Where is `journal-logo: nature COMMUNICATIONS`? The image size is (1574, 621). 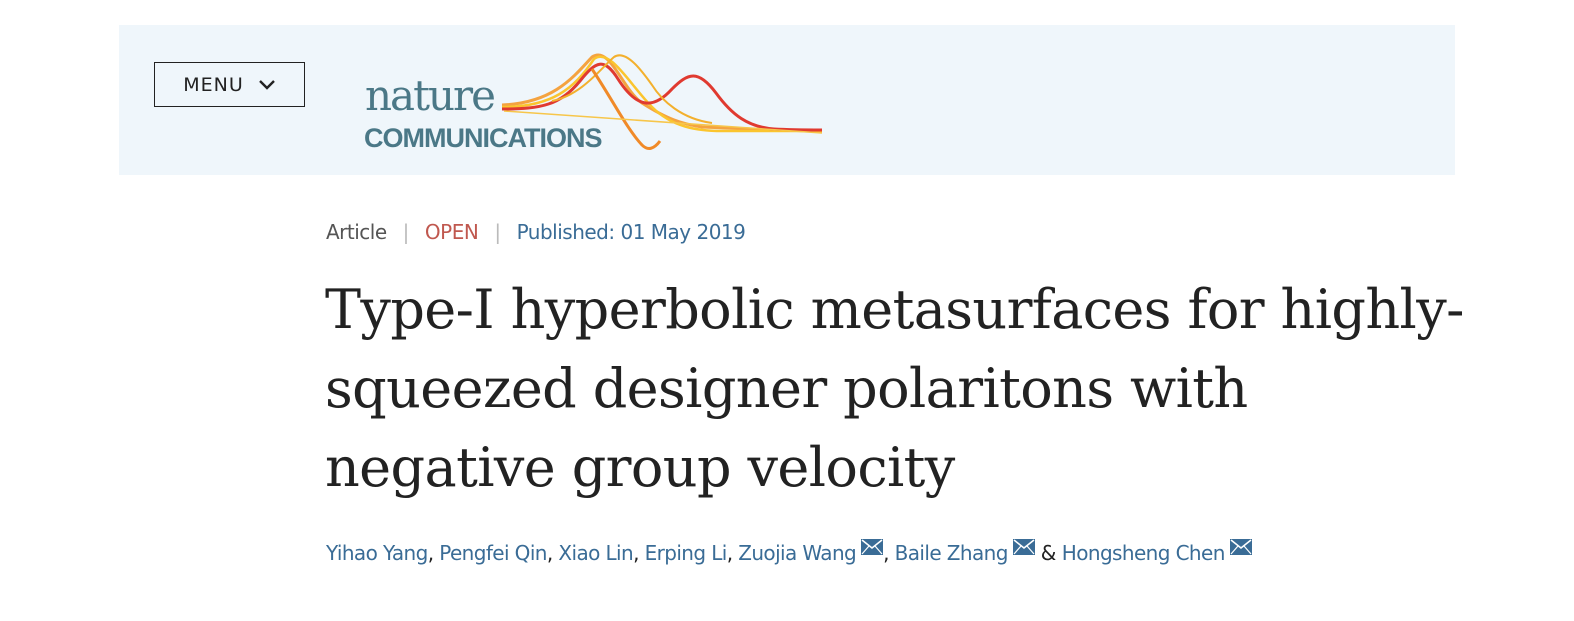
journal-logo: nature COMMUNICATIONS is located at coordinates (592, 104).